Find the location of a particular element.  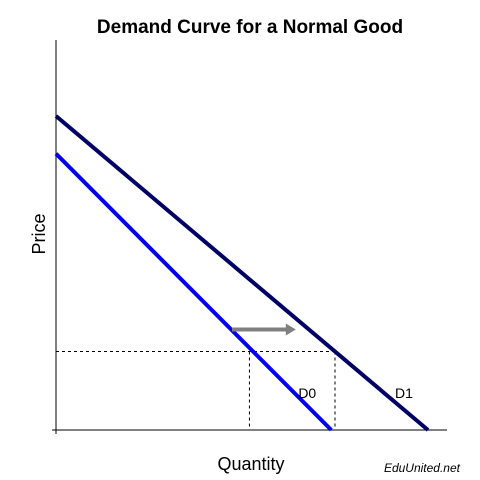

chart-title: Demand Curve for a Normal Good is located at coordinates (250, 27).